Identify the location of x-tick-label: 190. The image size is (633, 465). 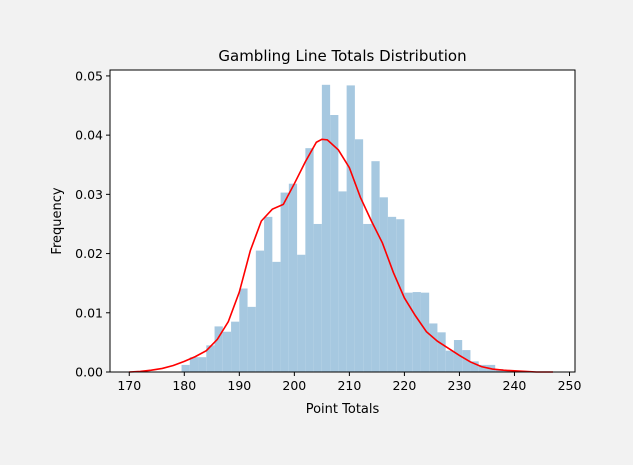
(239, 385).